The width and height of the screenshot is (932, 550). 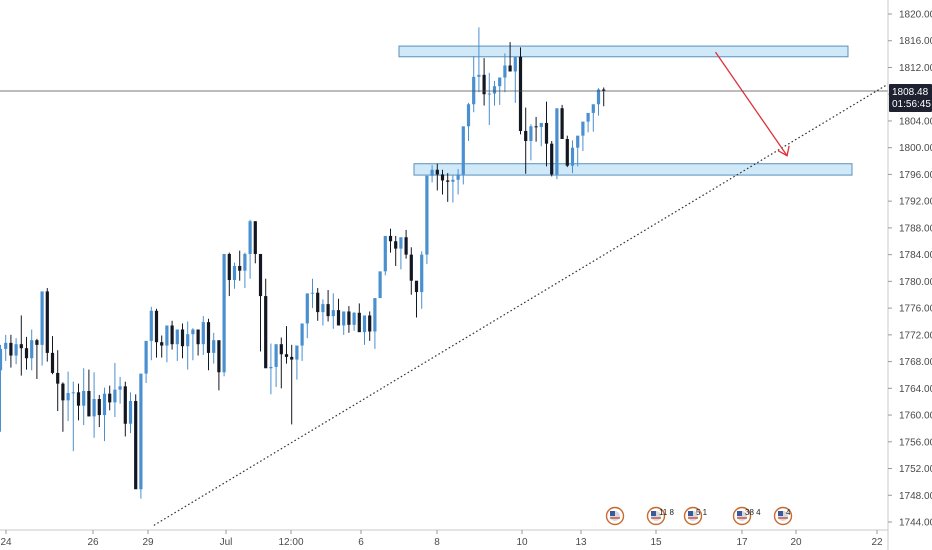 I want to click on x-tick-label: 6, so click(x=361, y=542).